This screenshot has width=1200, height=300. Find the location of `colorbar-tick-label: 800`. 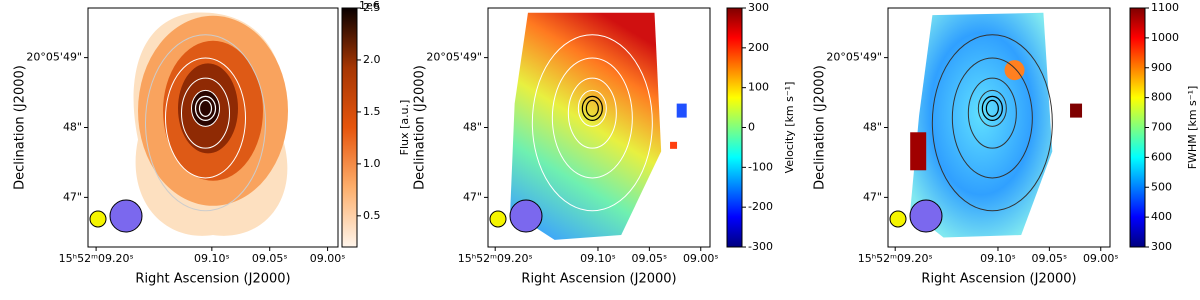

colorbar-tick-label: 800 is located at coordinates (1161, 97).